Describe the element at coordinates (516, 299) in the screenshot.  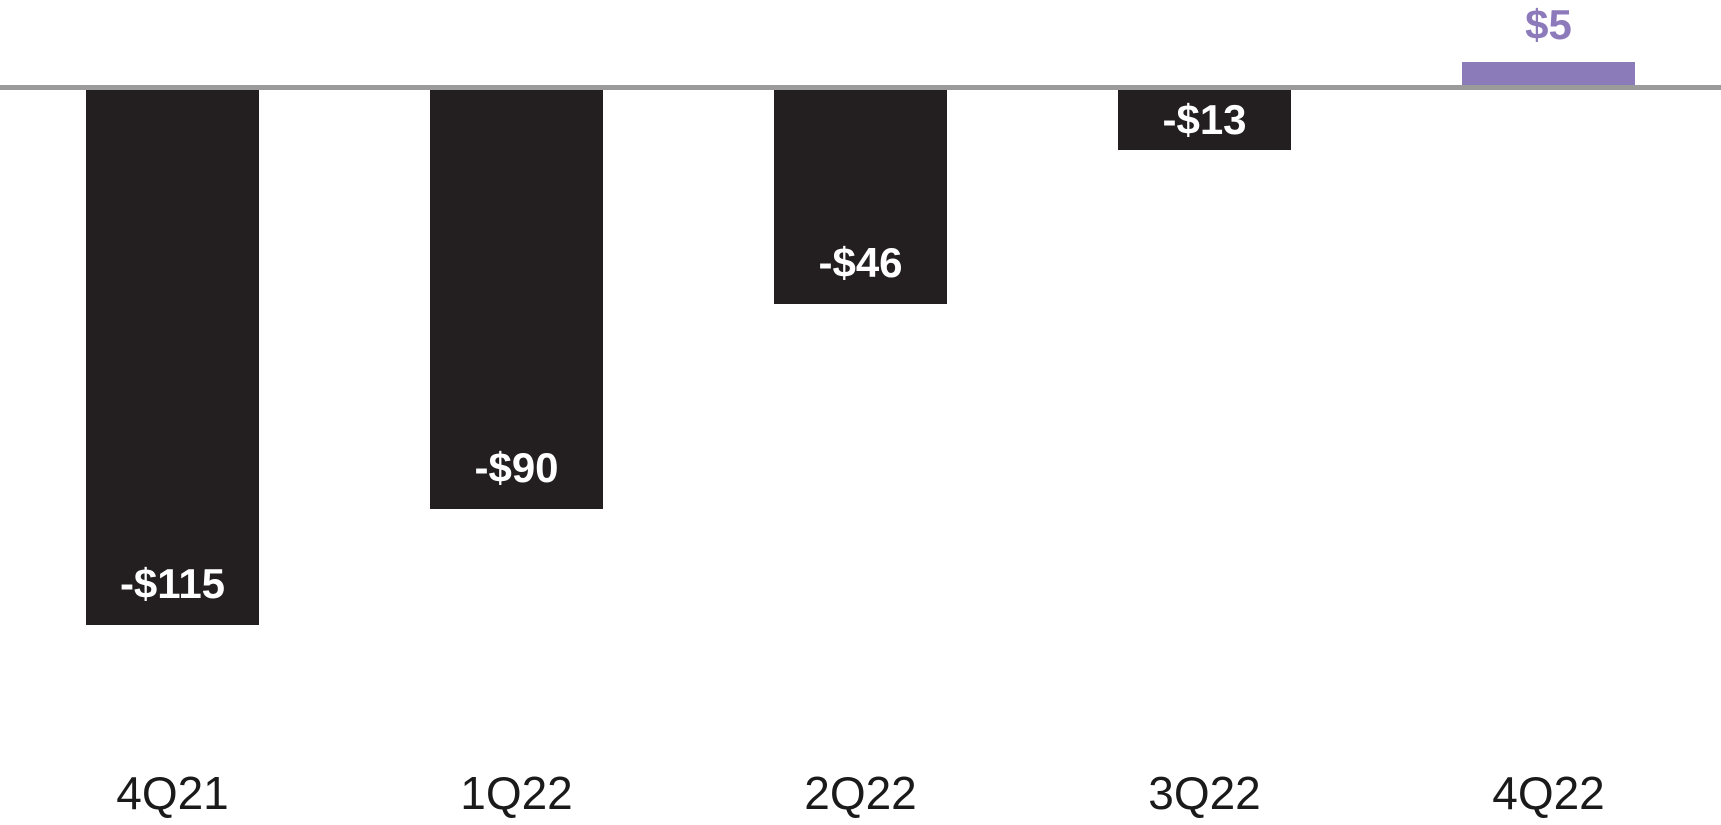
I see `bar-1q22: -$90` at that location.